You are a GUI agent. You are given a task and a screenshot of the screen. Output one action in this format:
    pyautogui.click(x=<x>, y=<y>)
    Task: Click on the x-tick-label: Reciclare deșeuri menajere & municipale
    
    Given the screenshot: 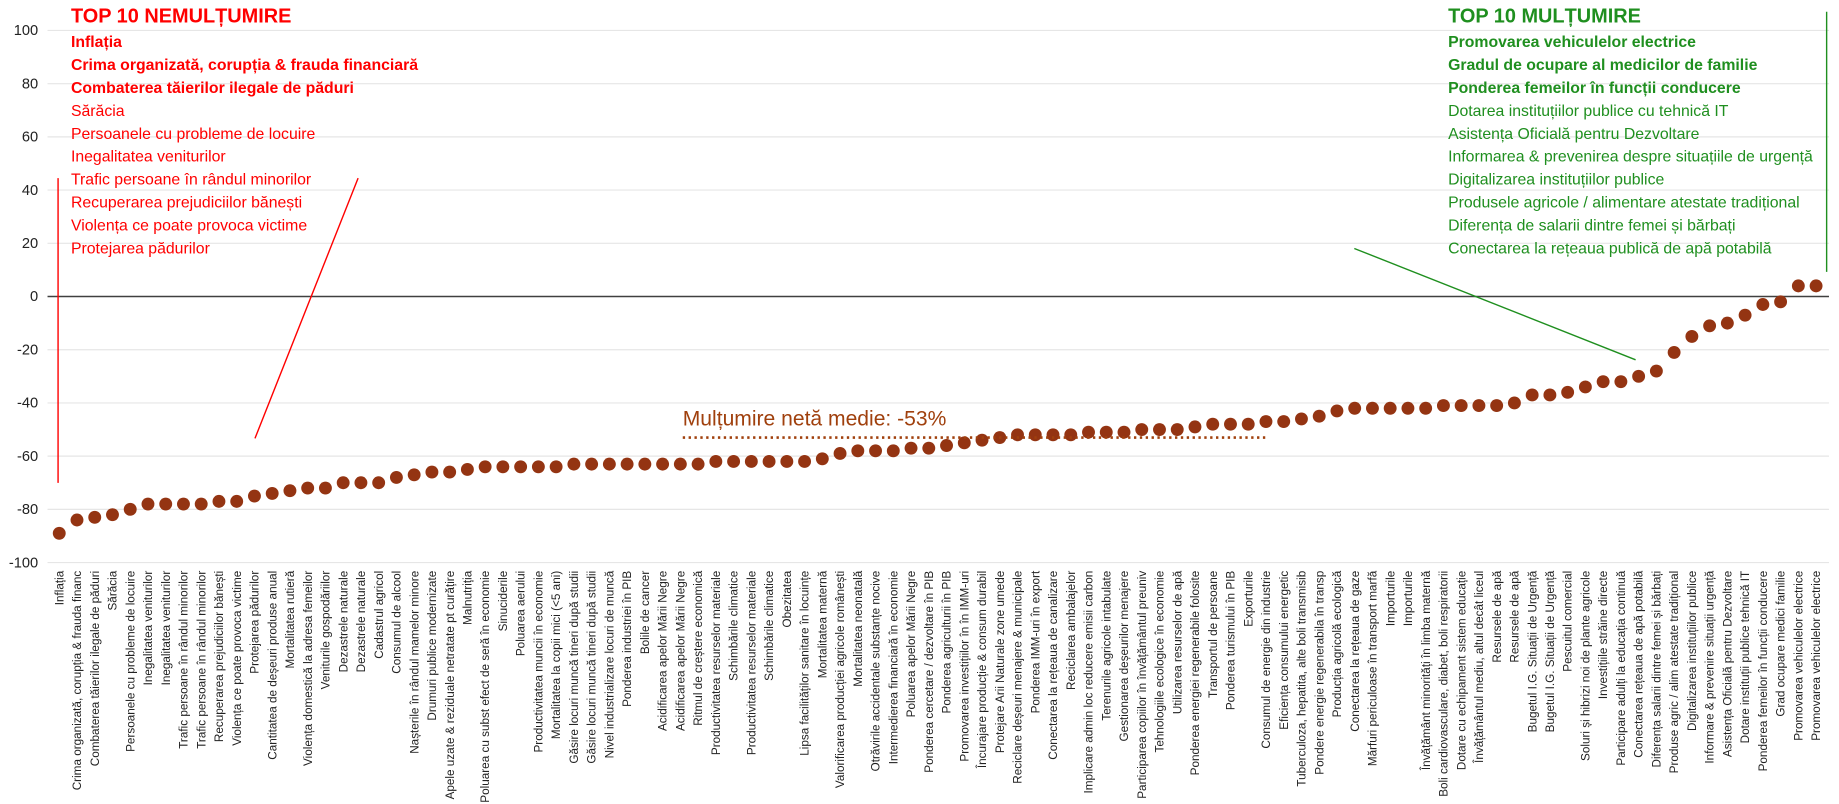 What is the action you would take?
    pyautogui.click(x=1018, y=677)
    